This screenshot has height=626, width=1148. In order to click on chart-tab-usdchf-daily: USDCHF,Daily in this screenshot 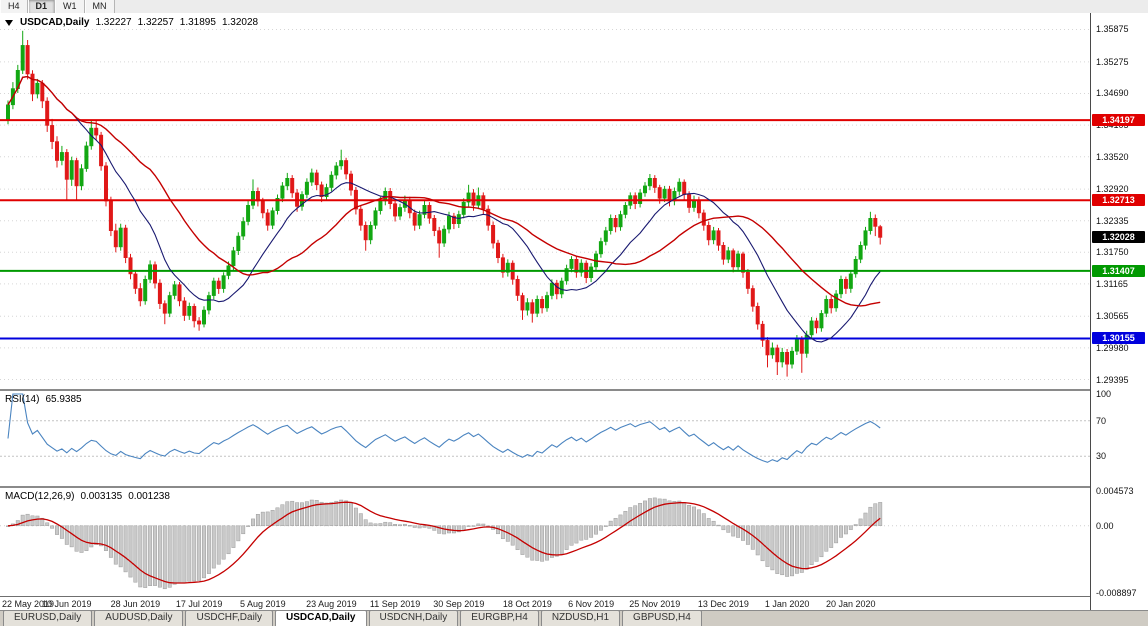, I will do `click(229, 618)`.